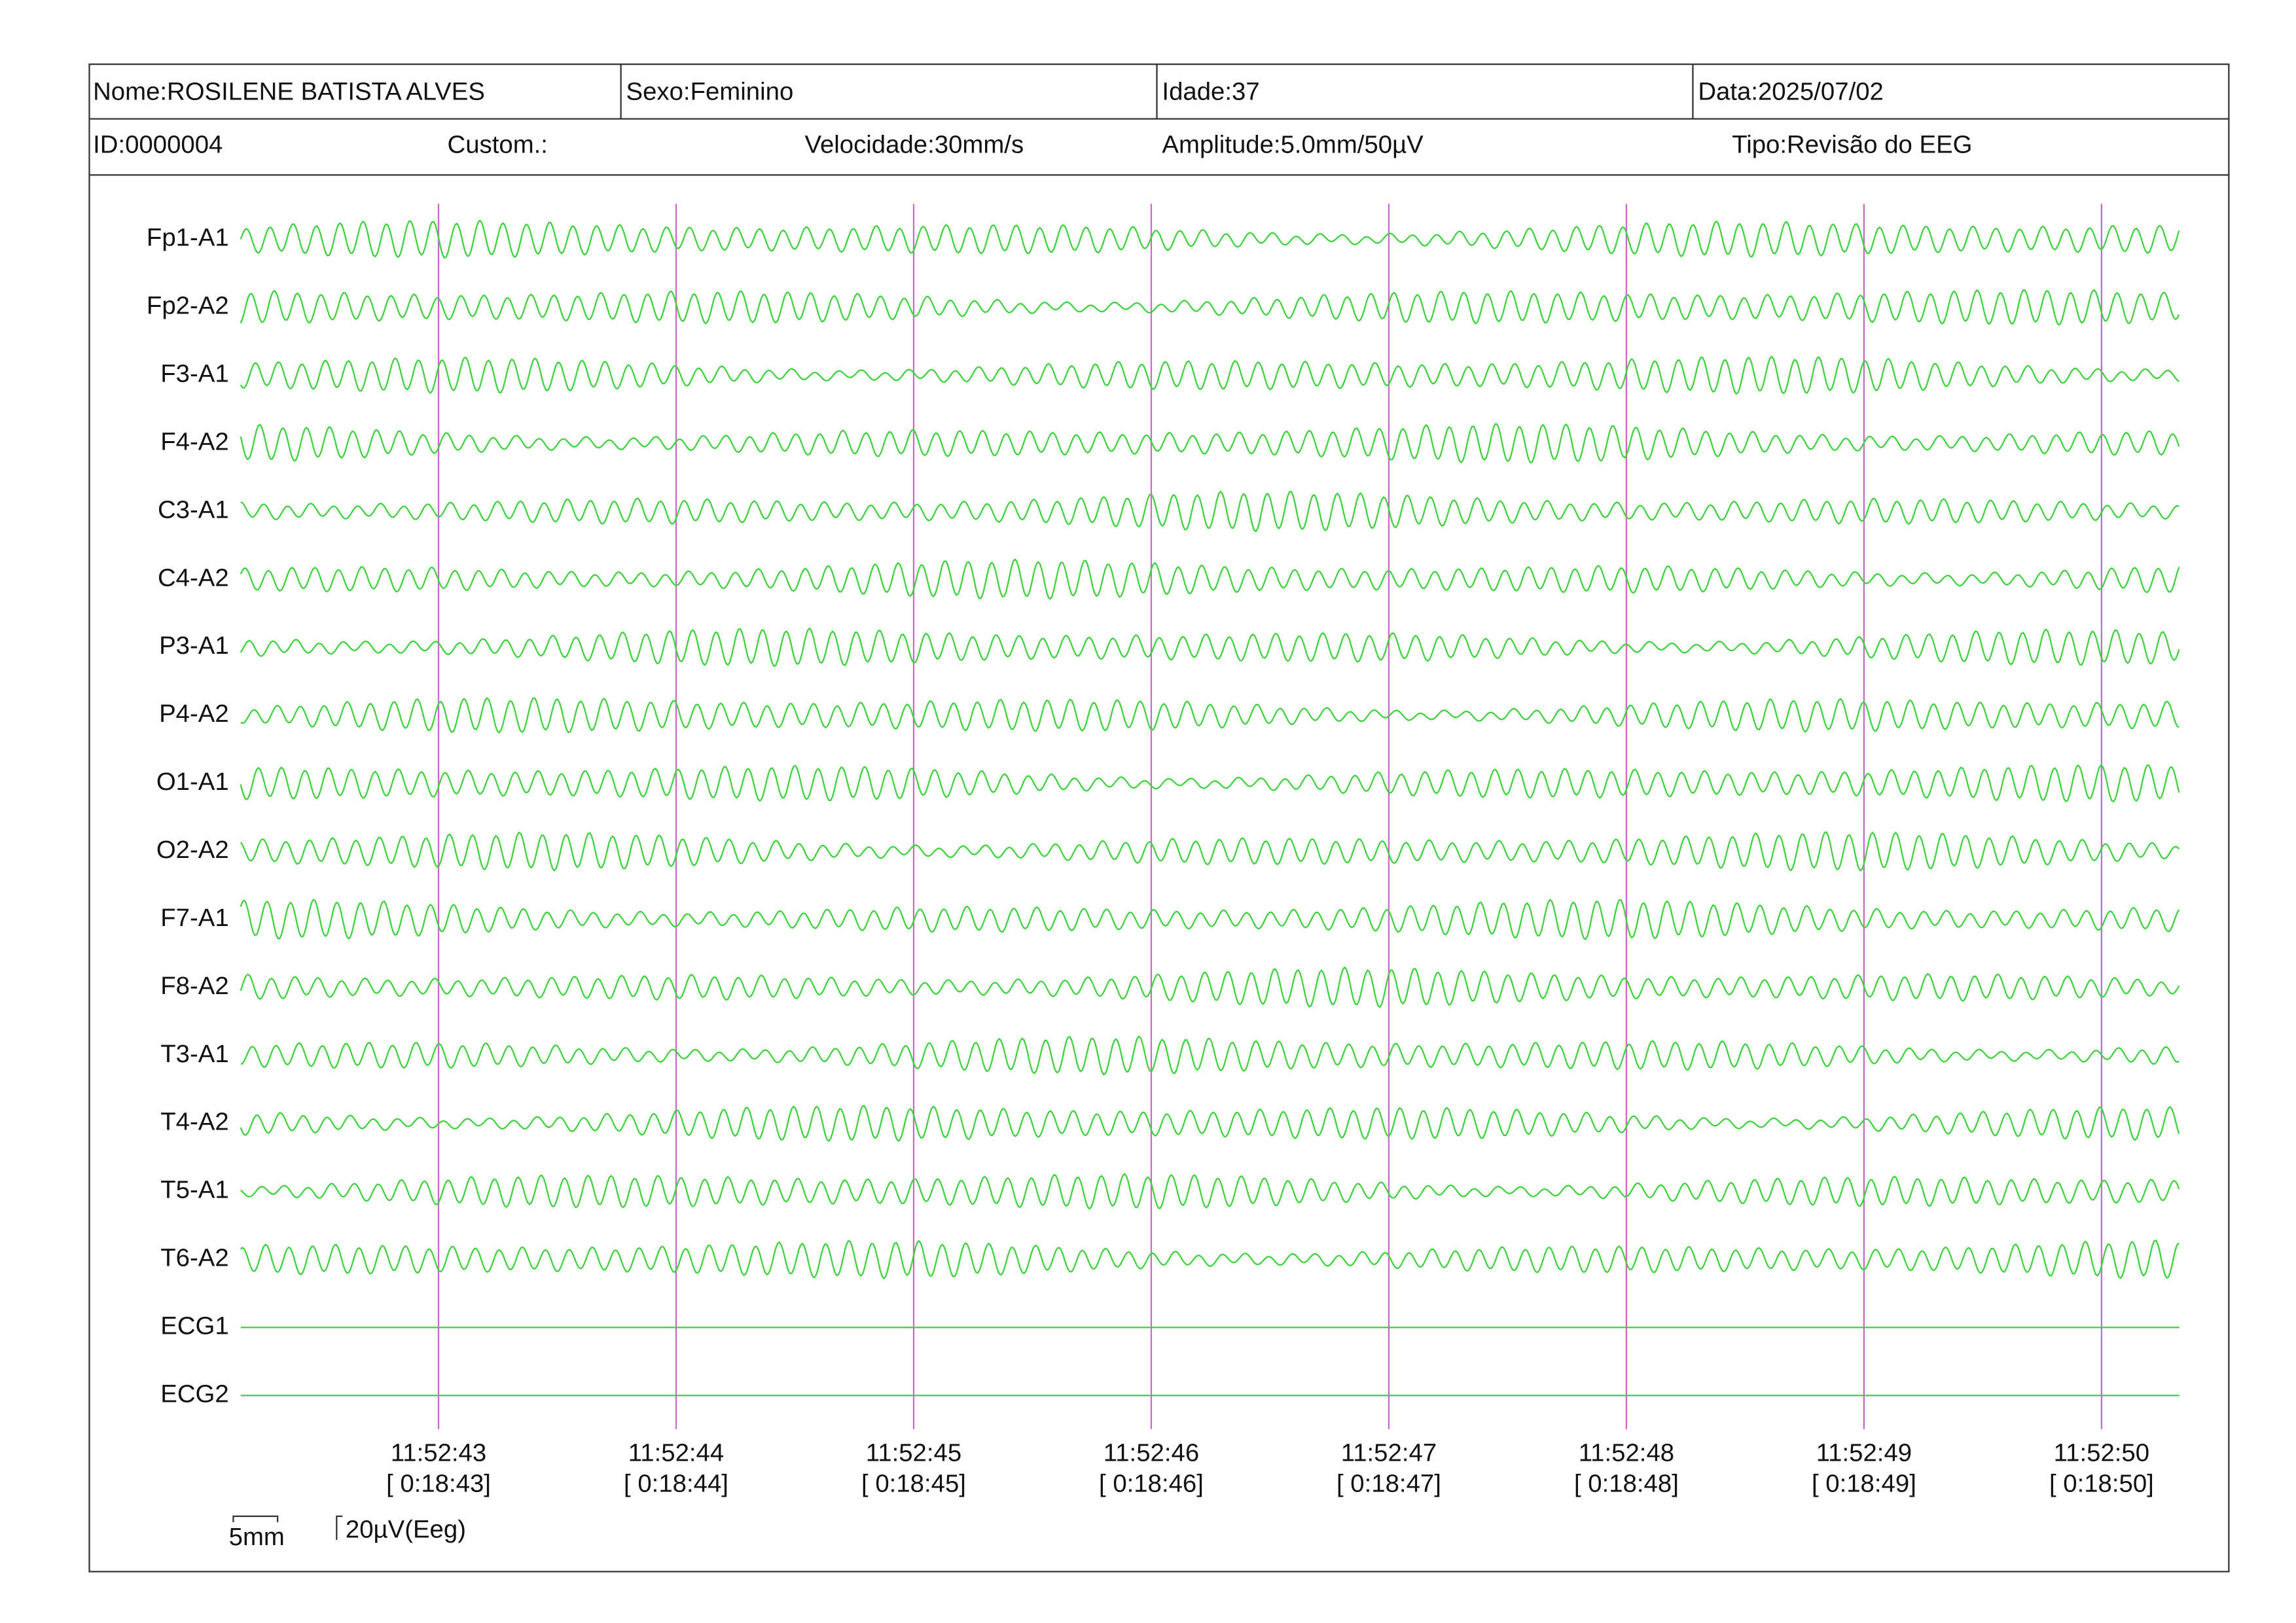 The height and width of the screenshot is (1623, 2296). I want to click on elapsed-label: [ 0:18:49], so click(1864, 1484).